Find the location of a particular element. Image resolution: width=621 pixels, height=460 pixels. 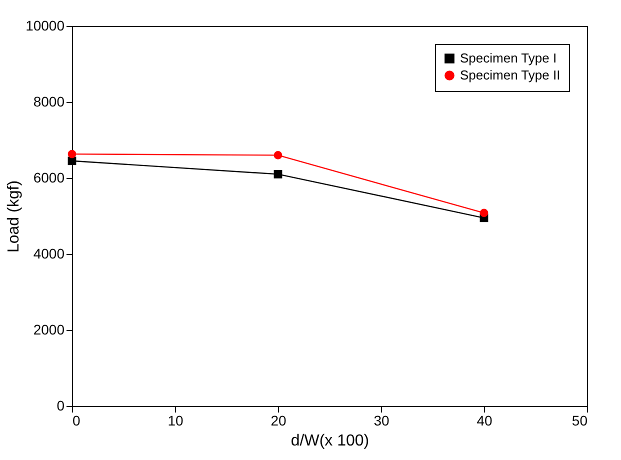

x-tick-label: 0 is located at coordinates (76, 420).